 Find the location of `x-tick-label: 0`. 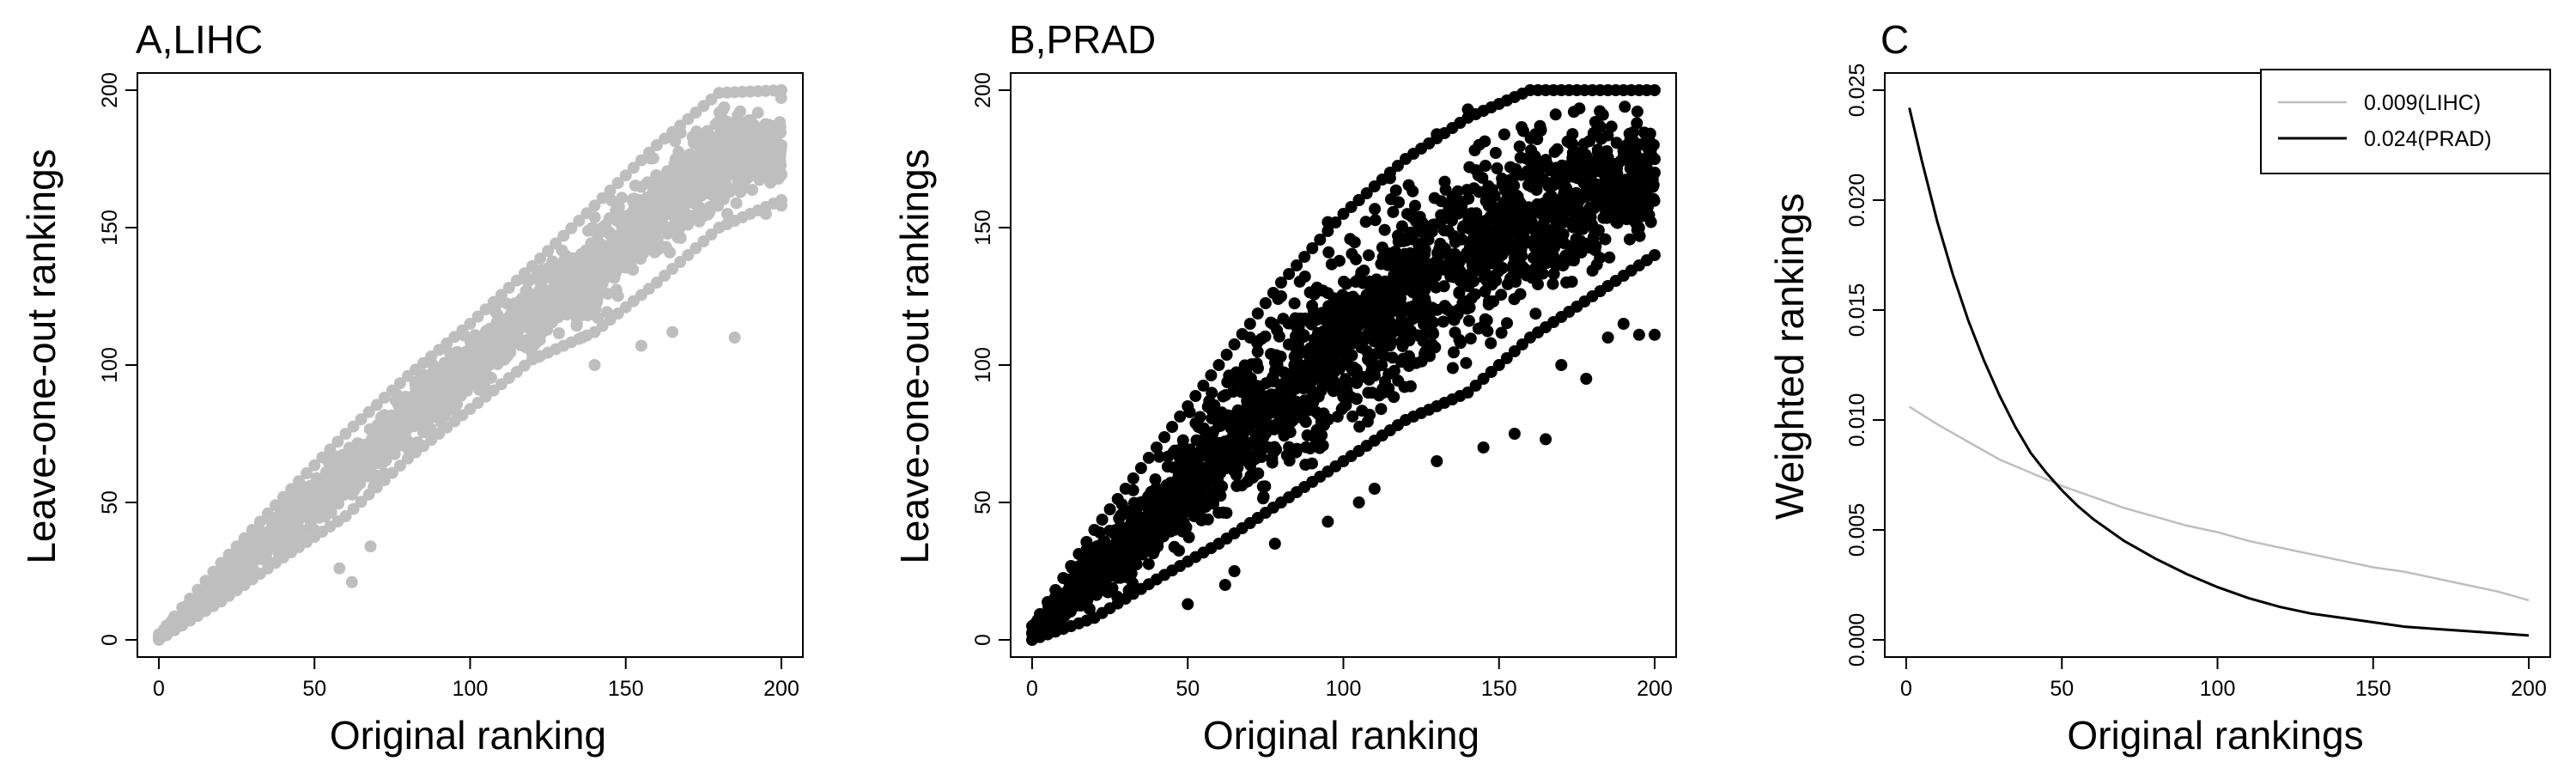

x-tick-label: 0 is located at coordinates (1906, 689).